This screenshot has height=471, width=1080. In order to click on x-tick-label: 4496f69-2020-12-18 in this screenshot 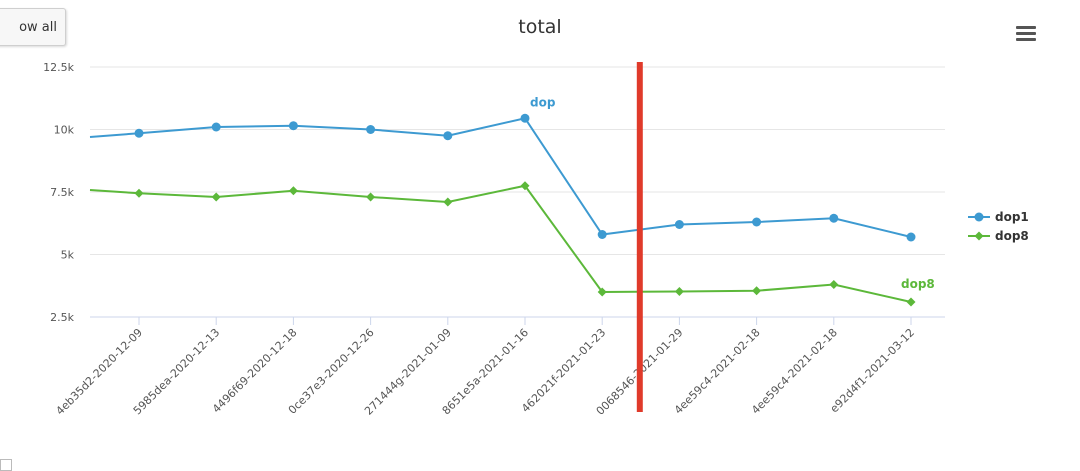, I will do `click(255, 371)`.